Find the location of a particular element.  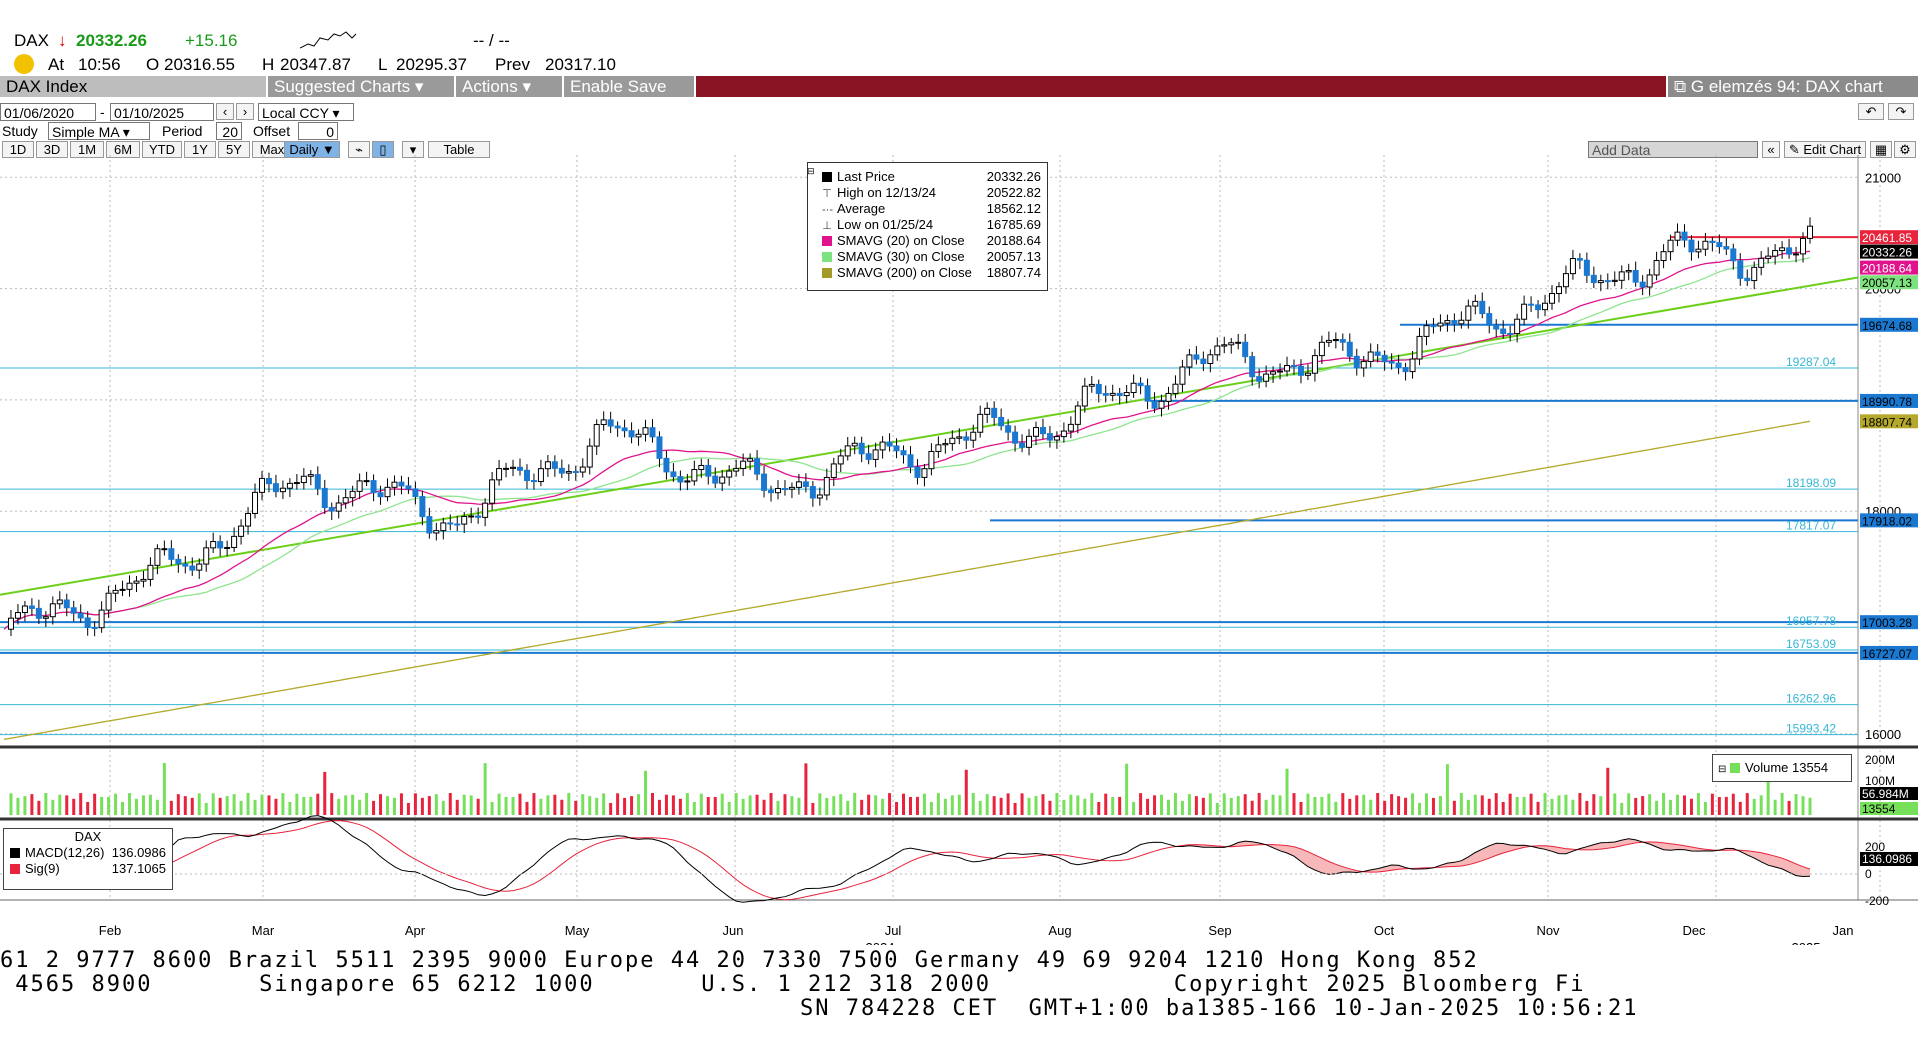

range-button-6m: 6M is located at coordinates (123, 149).